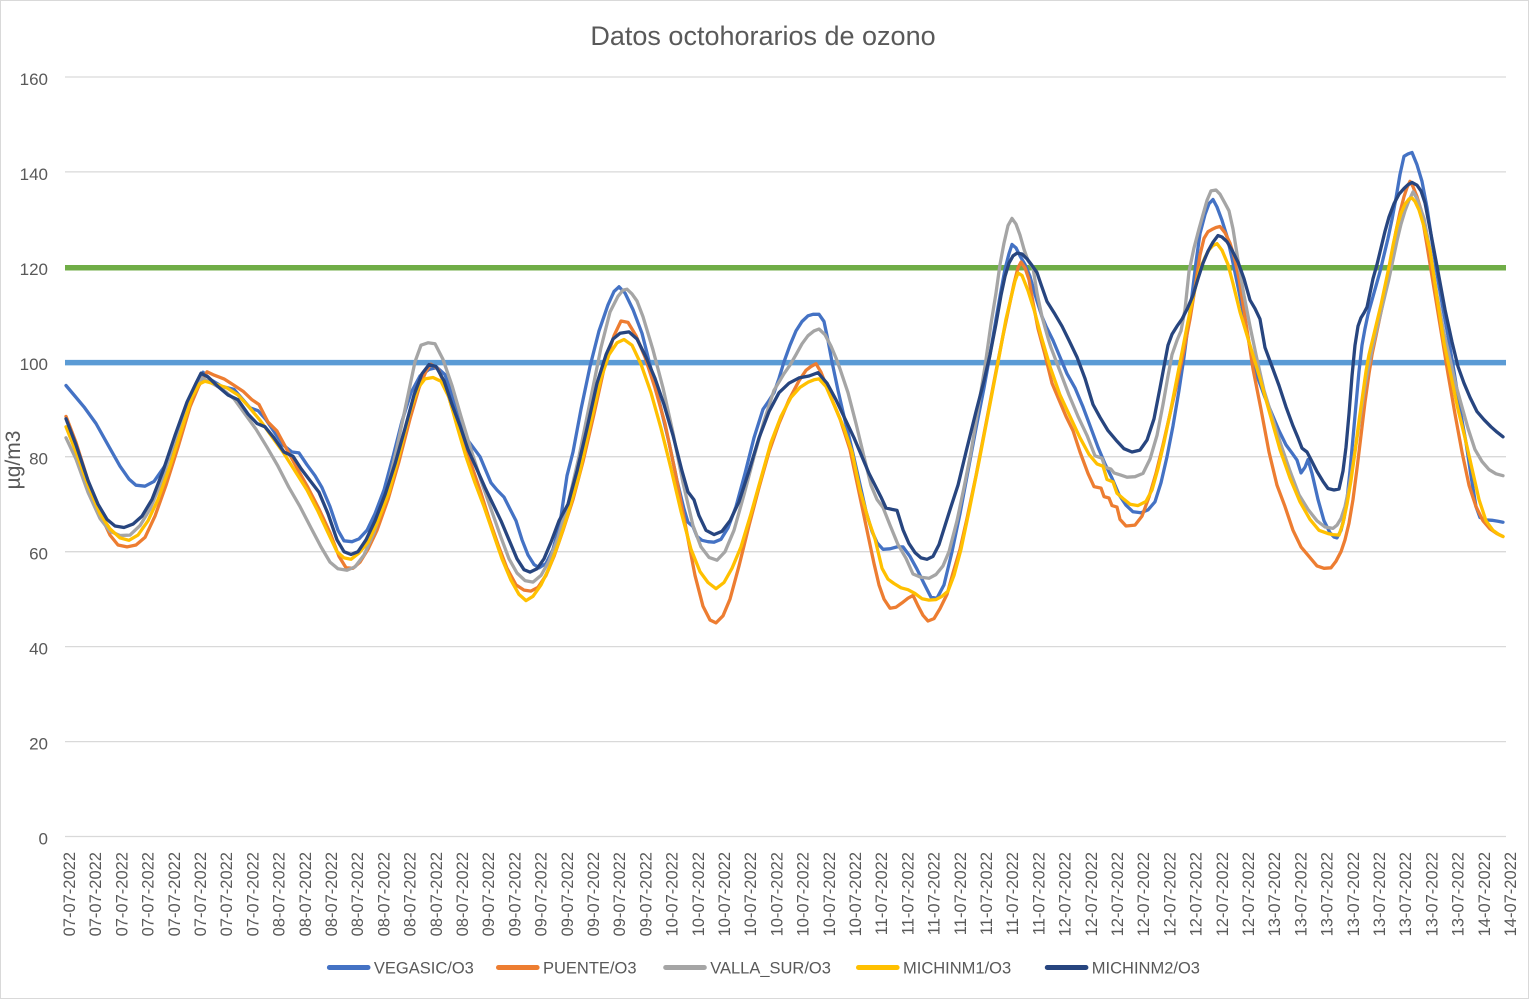 The image size is (1529, 999). Describe the element at coordinates (34, 174) in the screenshot. I see `svg-text: 140` at that location.